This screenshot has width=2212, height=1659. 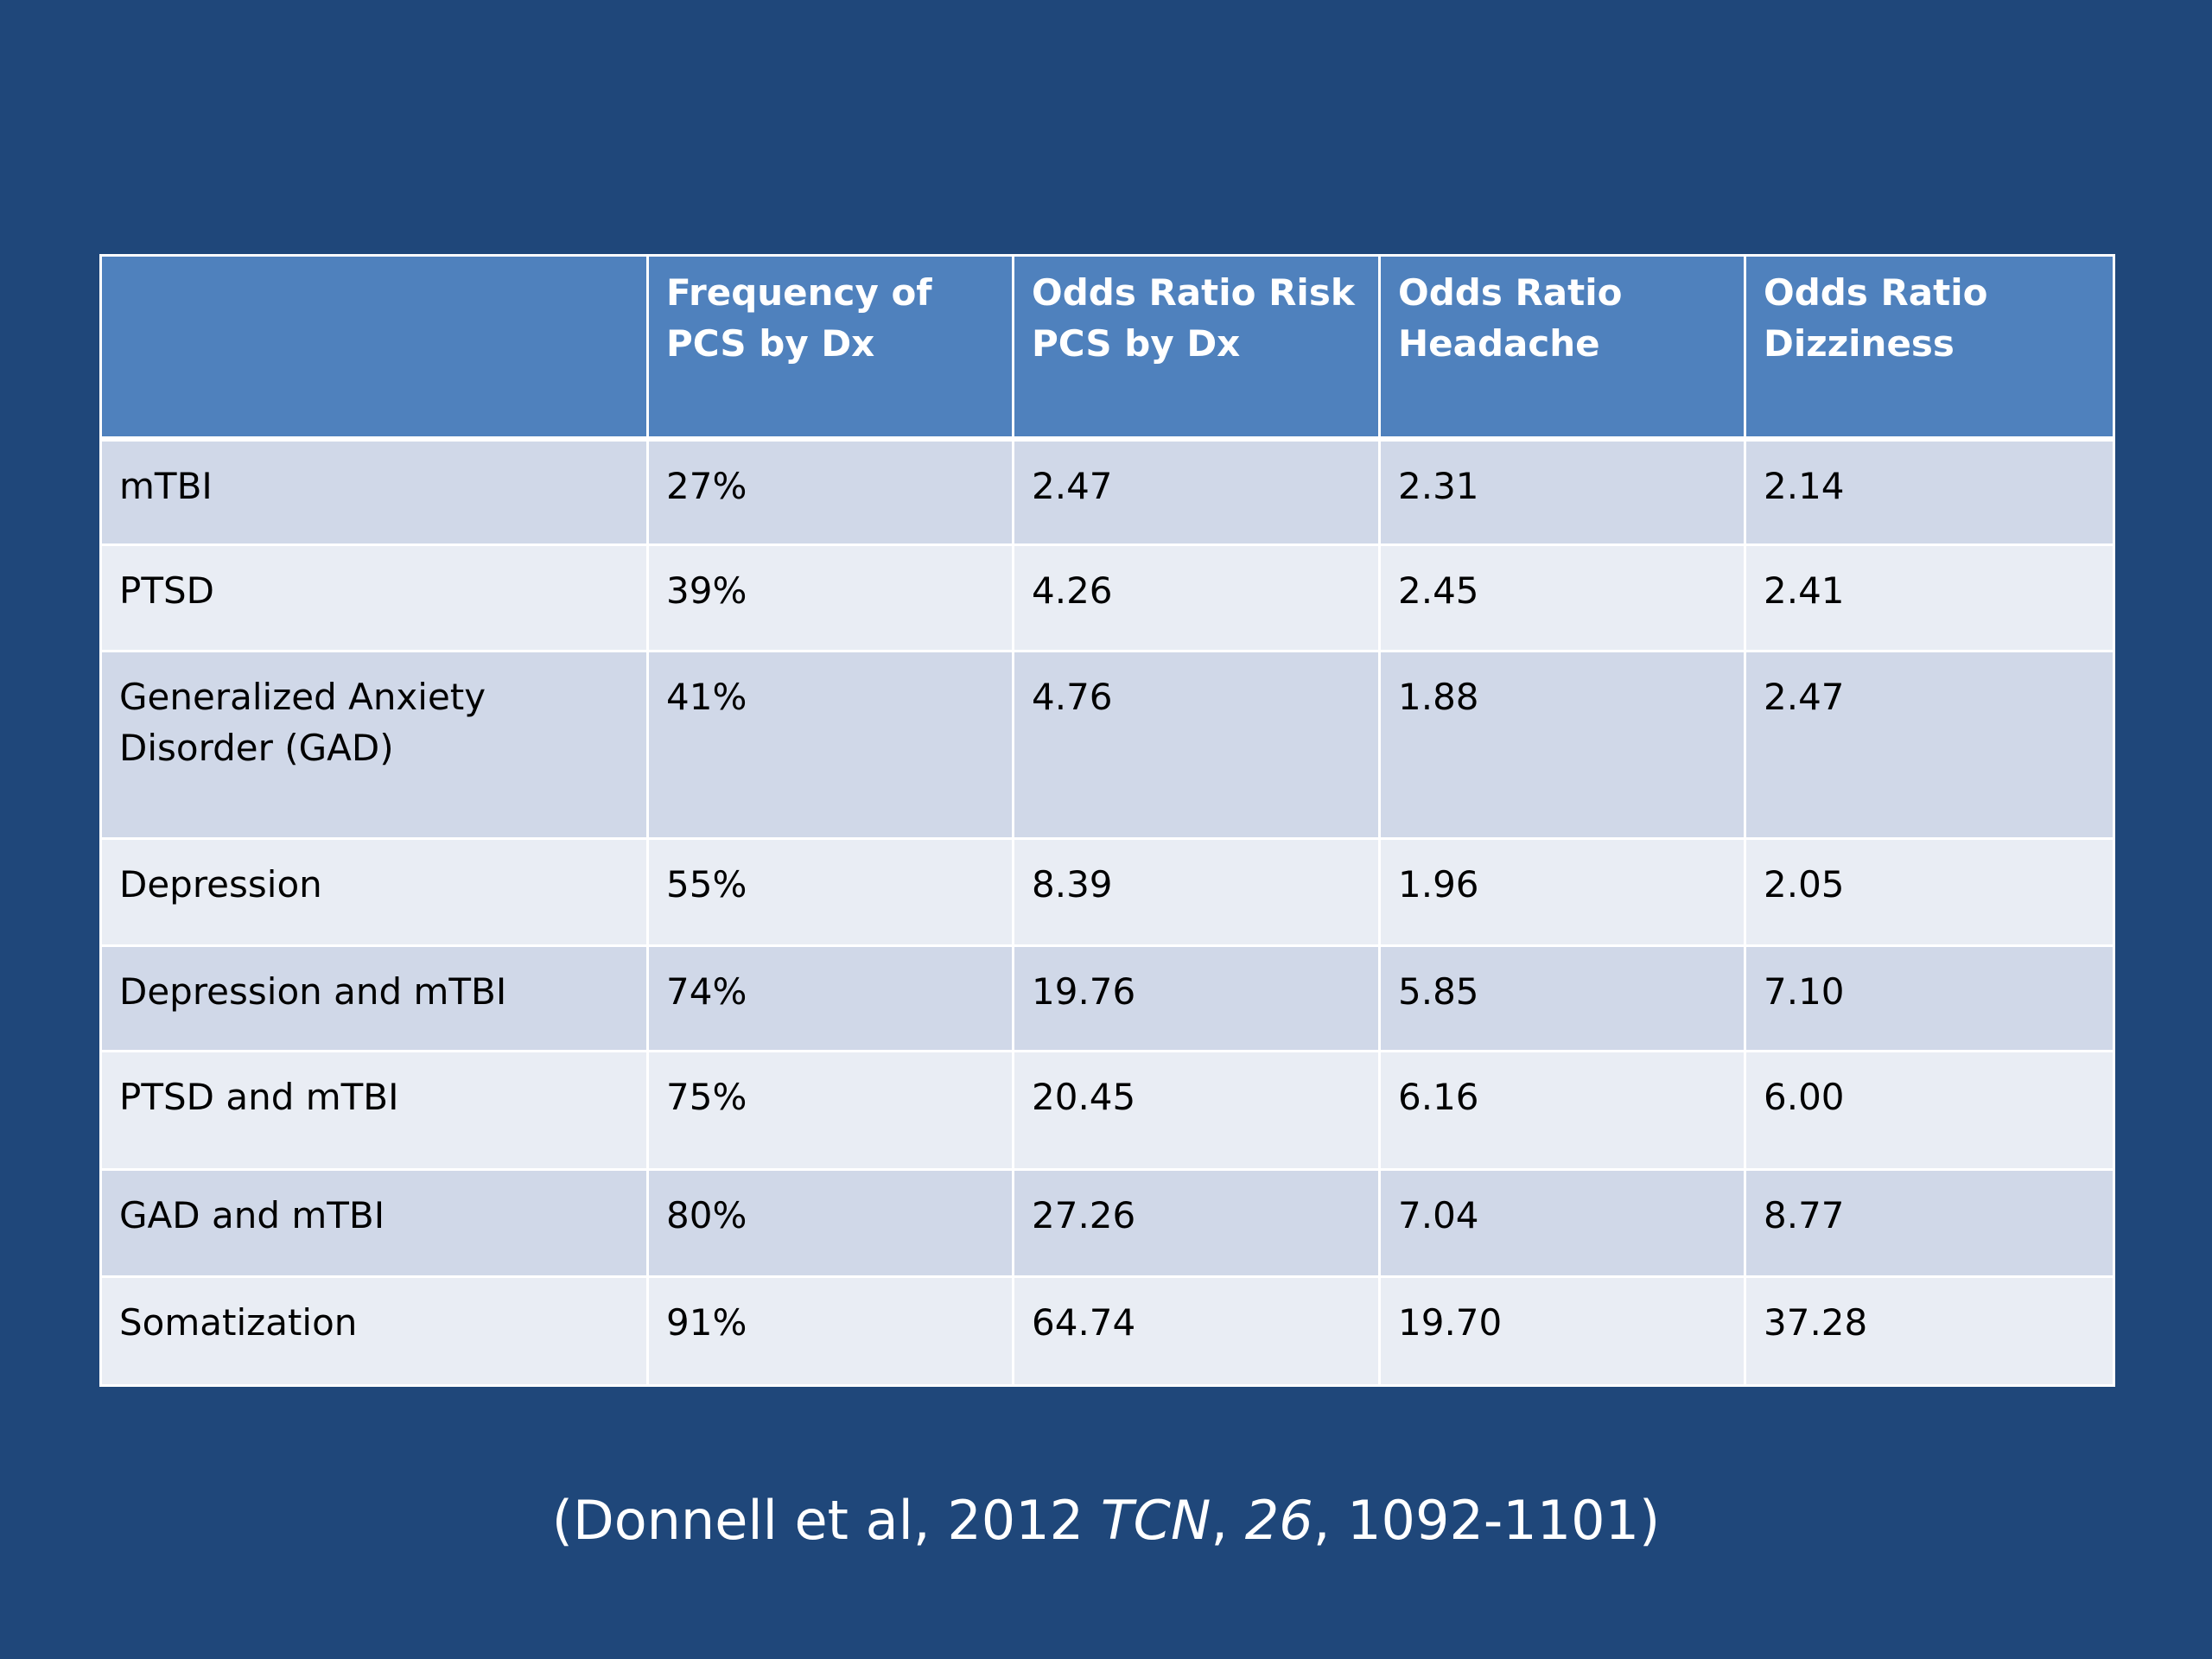 I want to click on table-row: GAD and mTBI 80% 27.26 7.04 8.77, so click(x=1107, y=1223).